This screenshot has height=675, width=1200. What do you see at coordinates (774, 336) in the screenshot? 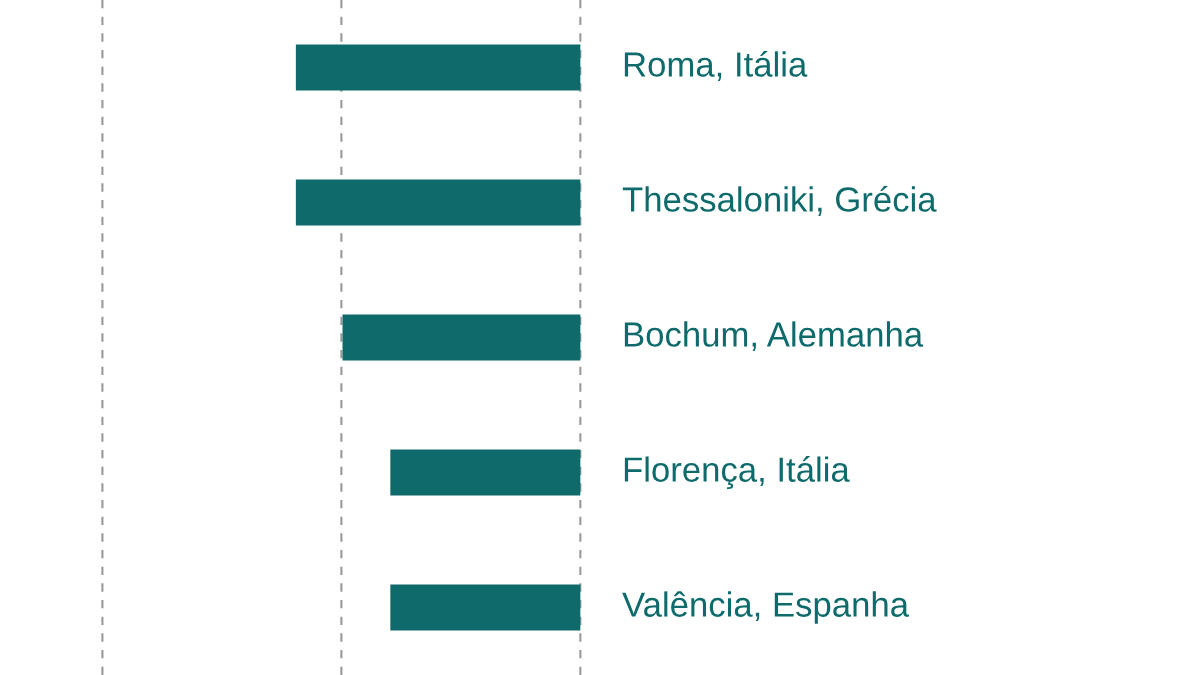
I see `y-tick-label: Bochum, Alemanha` at bounding box center [774, 336].